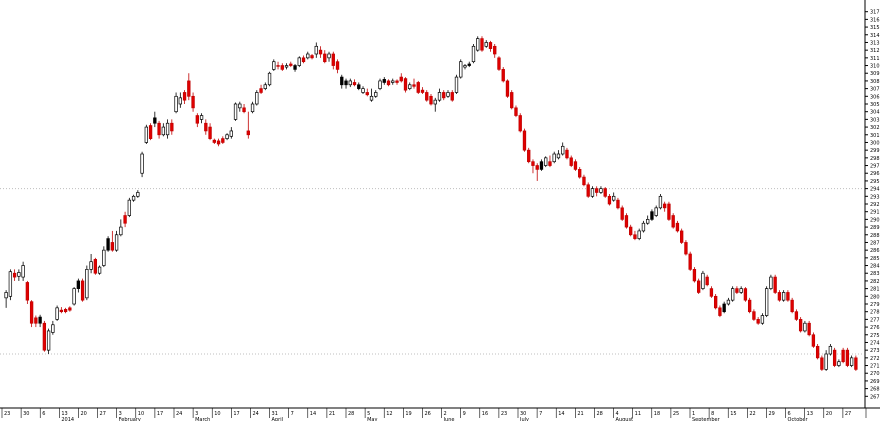 This screenshot has width=880, height=421. Describe the element at coordinates (875, 36) in the screenshot. I see `y-tick-label: 314` at that location.